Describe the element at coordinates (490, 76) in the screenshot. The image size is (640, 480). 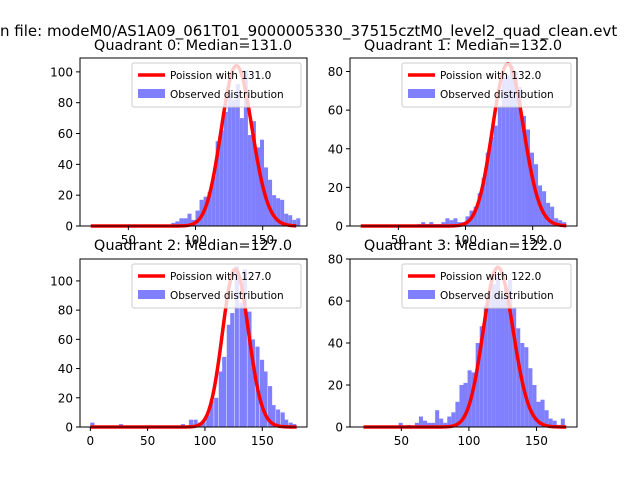
I see `legend-label: Poission with 132.0` at that location.